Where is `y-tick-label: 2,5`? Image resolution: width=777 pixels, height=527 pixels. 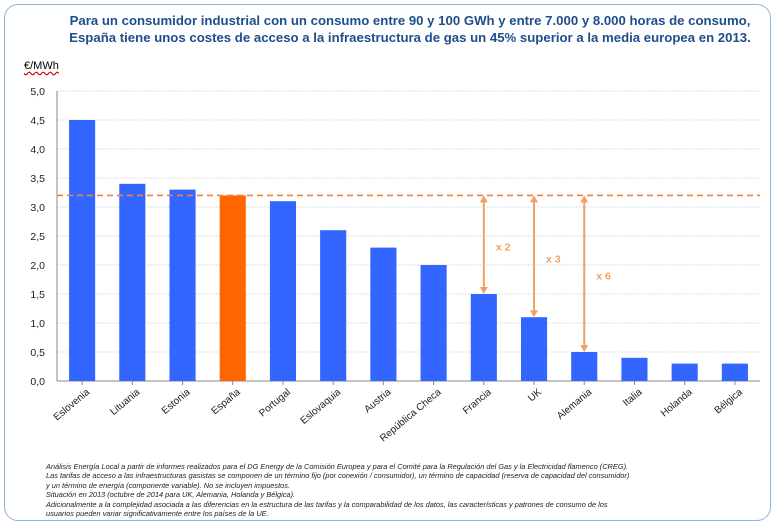
y-tick-label: 2,5 is located at coordinates (37, 237).